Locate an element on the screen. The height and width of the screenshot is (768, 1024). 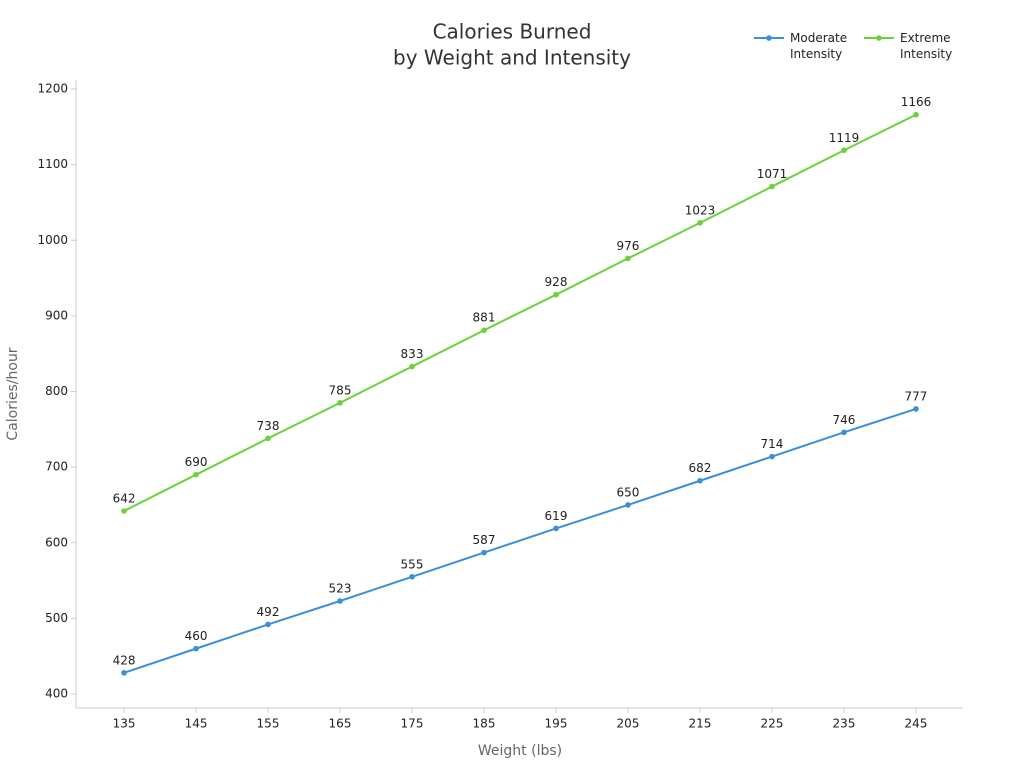
data-label: 833 is located at coordinates (412, 354).